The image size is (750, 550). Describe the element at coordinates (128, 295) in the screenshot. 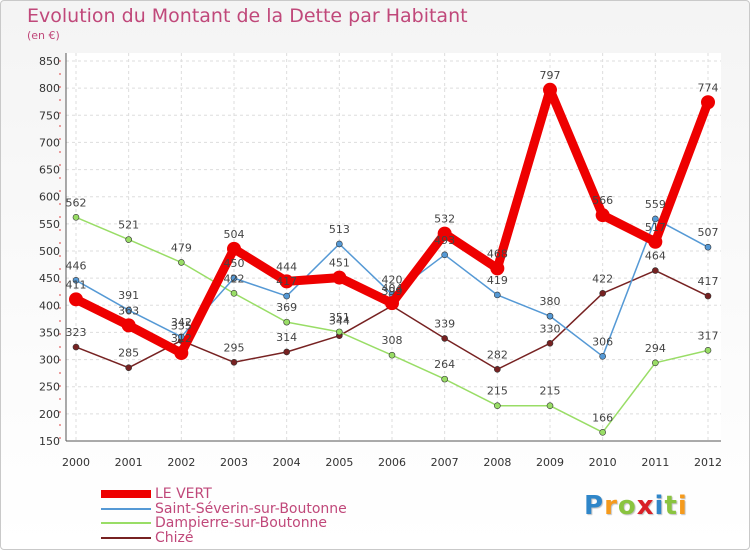

I see `data-label: 391` at that location.